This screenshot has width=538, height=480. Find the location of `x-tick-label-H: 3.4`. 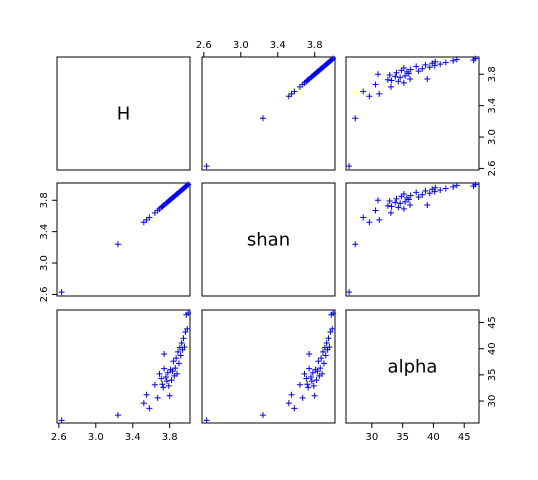

x-tick-label-H: 3.4 is located at coordinates (133, 437).